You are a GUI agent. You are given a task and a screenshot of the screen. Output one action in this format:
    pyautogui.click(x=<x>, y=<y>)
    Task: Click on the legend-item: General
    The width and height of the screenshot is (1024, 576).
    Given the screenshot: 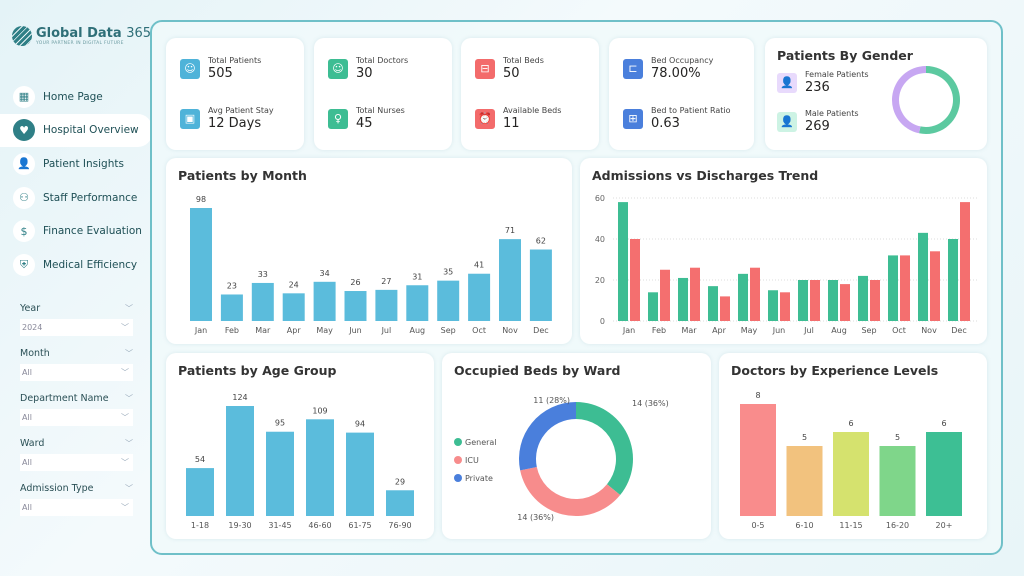 What is the action you would take?
    pyautogui.click(x=475, y=442)
    